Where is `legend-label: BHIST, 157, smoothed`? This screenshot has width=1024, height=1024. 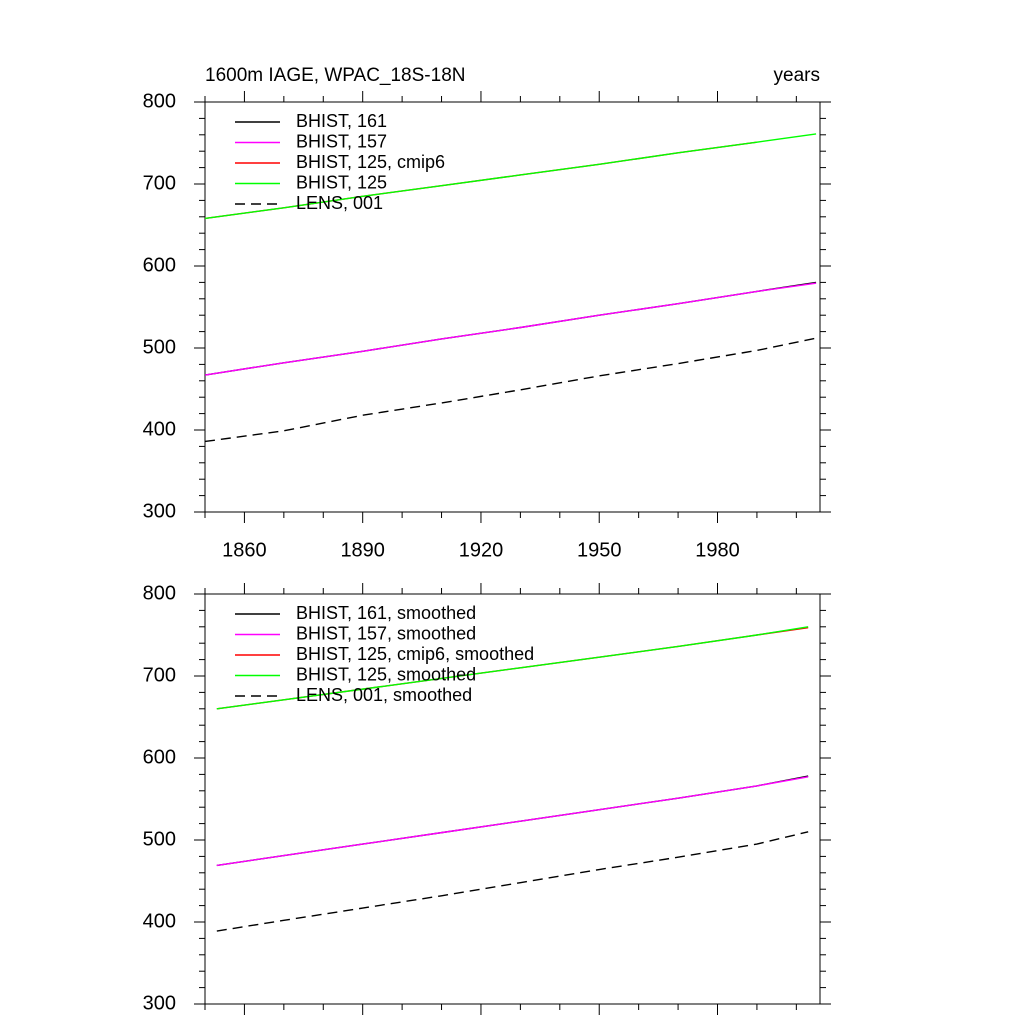 legend-label: BHIST, 157, smoothed is located at coordinates (386, 633).